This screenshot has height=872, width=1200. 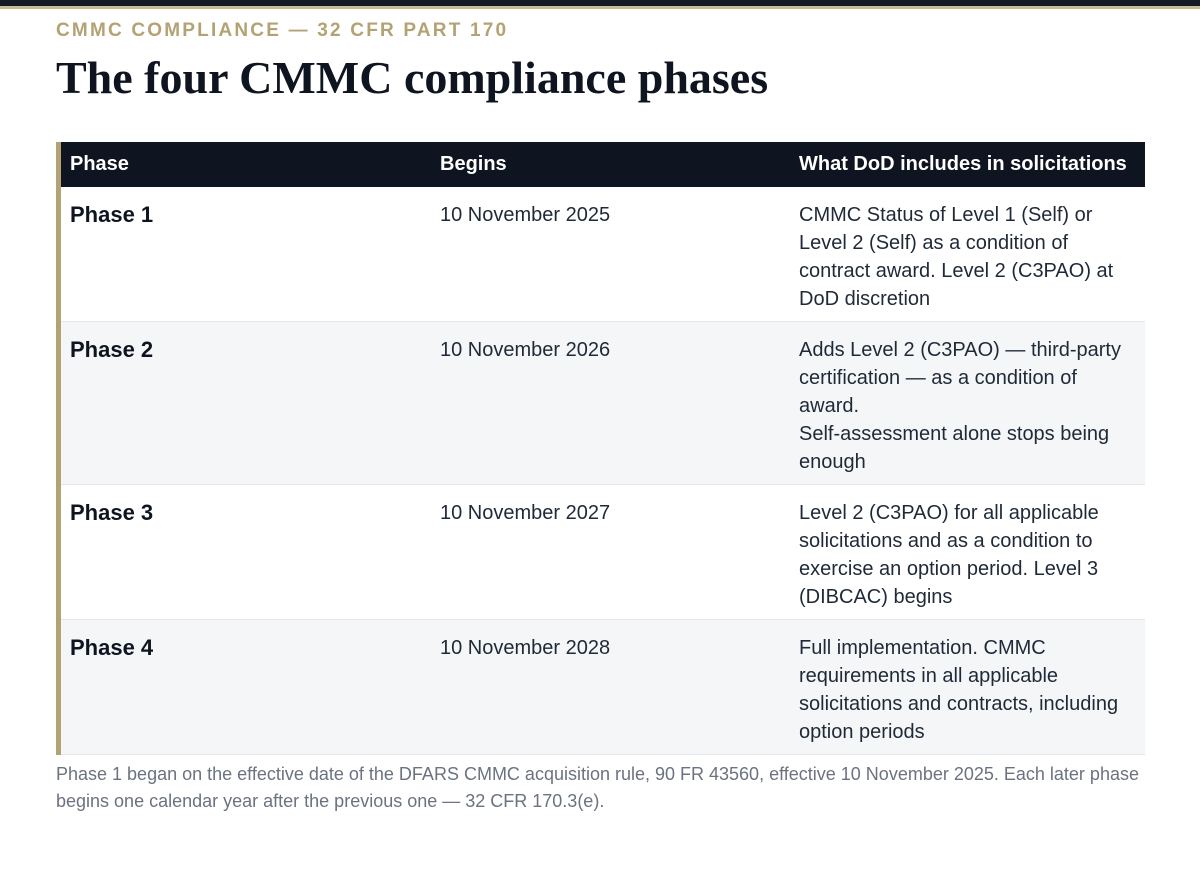 I want to click on top-accent-bar, so click(x=600, y=4).